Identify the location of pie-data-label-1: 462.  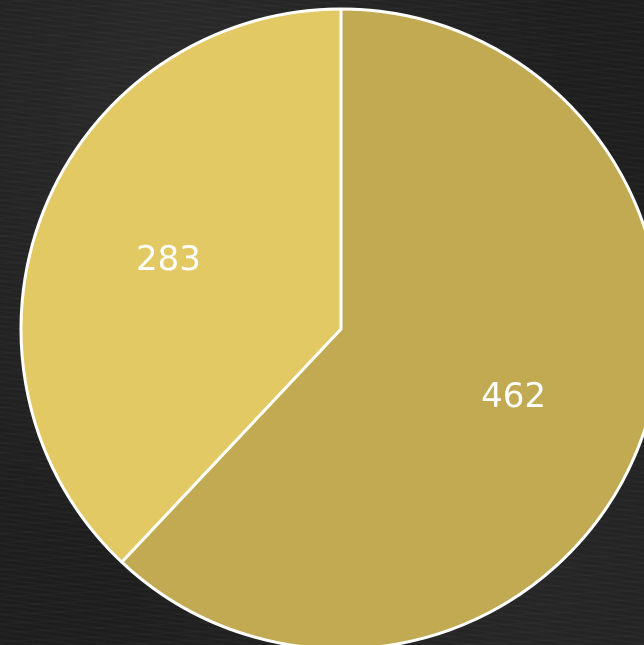
(513, 396).